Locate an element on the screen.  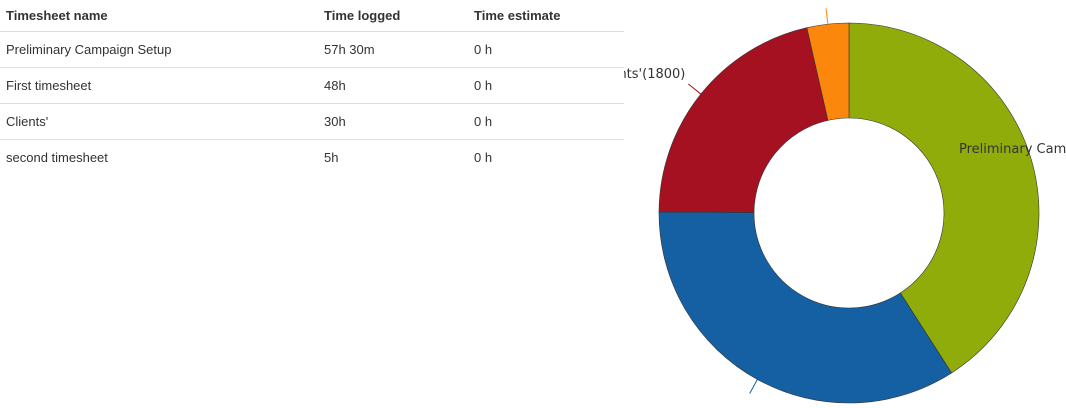
table-row: First timesheet 48h 0 h is located at coordinates (312, 85).